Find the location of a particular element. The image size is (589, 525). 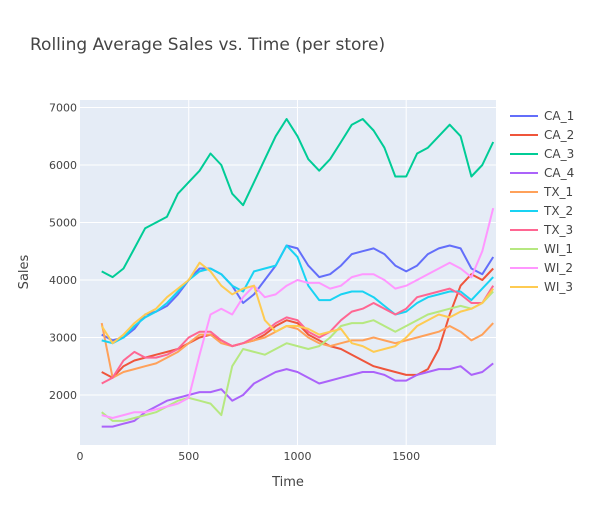

x-axis: 0 500 1000 1500 is located at coordinates (249, 456).